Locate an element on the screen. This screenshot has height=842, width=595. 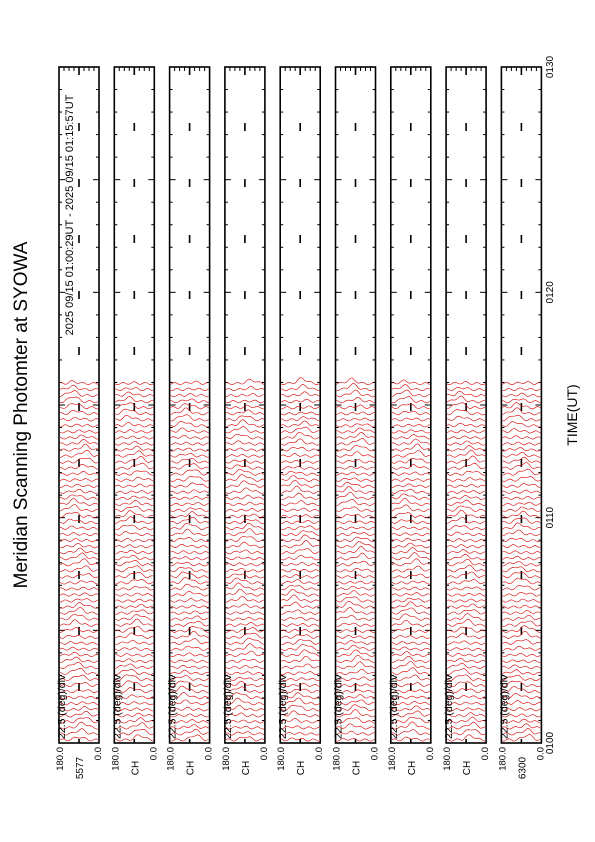
panel-2: 22.5 (deg)/div 180.0 0.0 CH is located at coordinates (134, 420).